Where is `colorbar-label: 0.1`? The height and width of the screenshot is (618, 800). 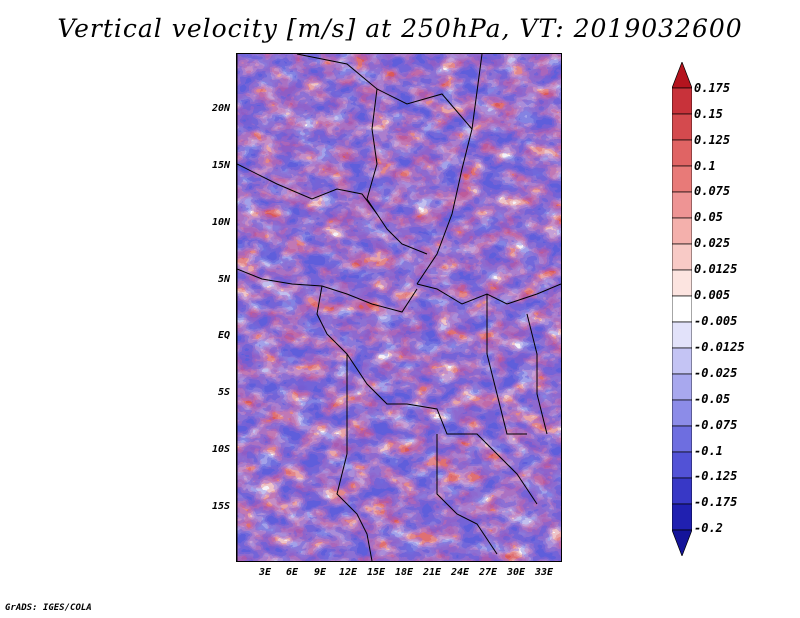
colorbar-label: 0.1 is located at coordinates (705, 166).